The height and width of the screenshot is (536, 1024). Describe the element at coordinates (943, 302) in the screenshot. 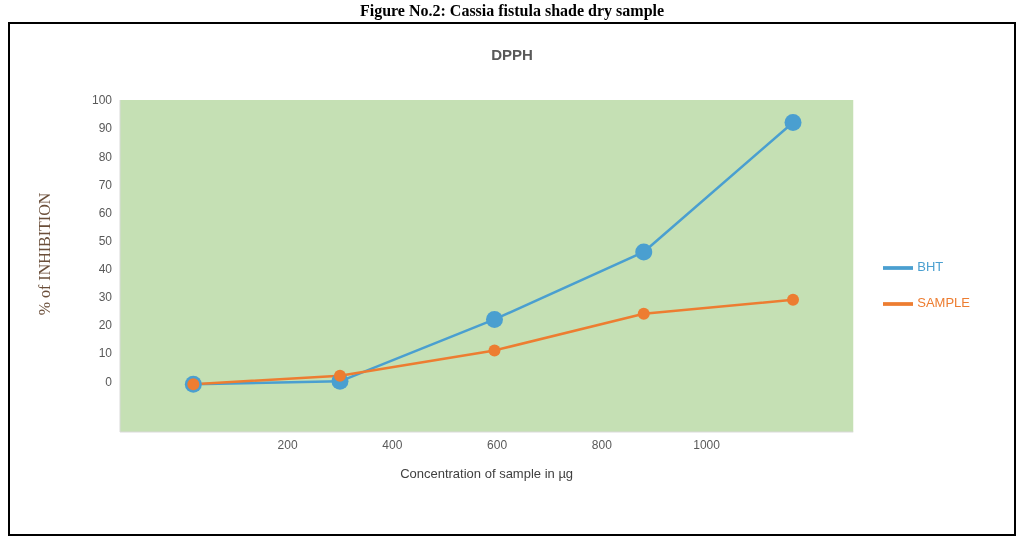

I see `legend-label: SAMPLE` at that location.